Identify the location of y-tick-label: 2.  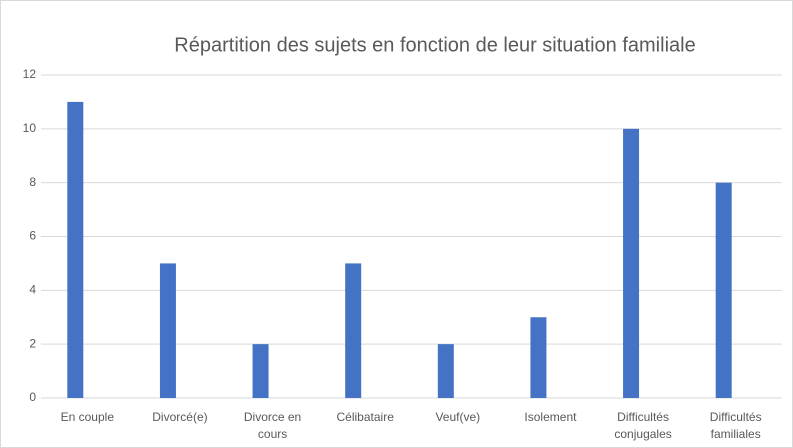
(32, 343).